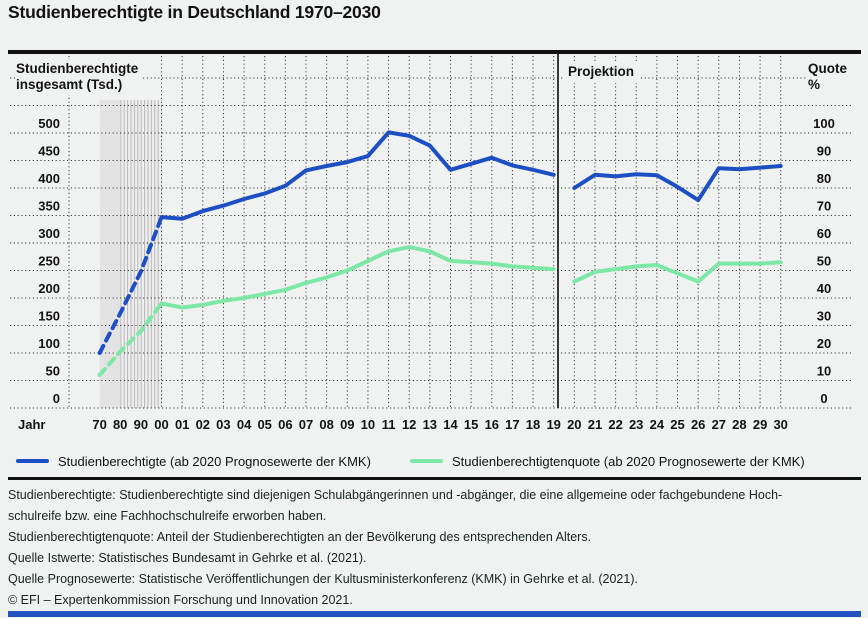 This screenshot has width=868, height=618. Describe the element at coordinates (636, 424) in the screenshot. I see `svg-text: 23` at that location.